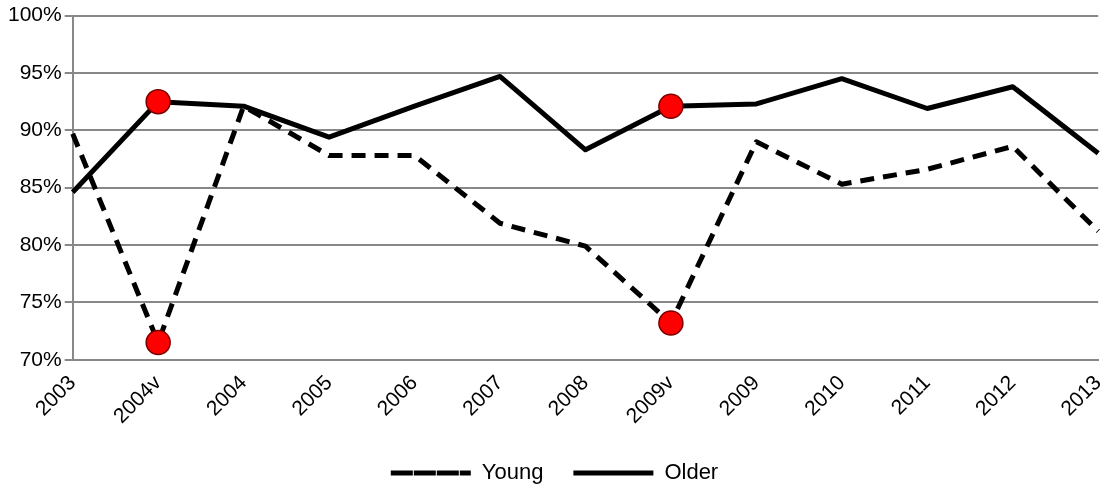 The height and width of the screenshot is (494, 1119). Describe the element at coordinates (691, 472) in the screenshot. I see `legend-label: Older` at that location.